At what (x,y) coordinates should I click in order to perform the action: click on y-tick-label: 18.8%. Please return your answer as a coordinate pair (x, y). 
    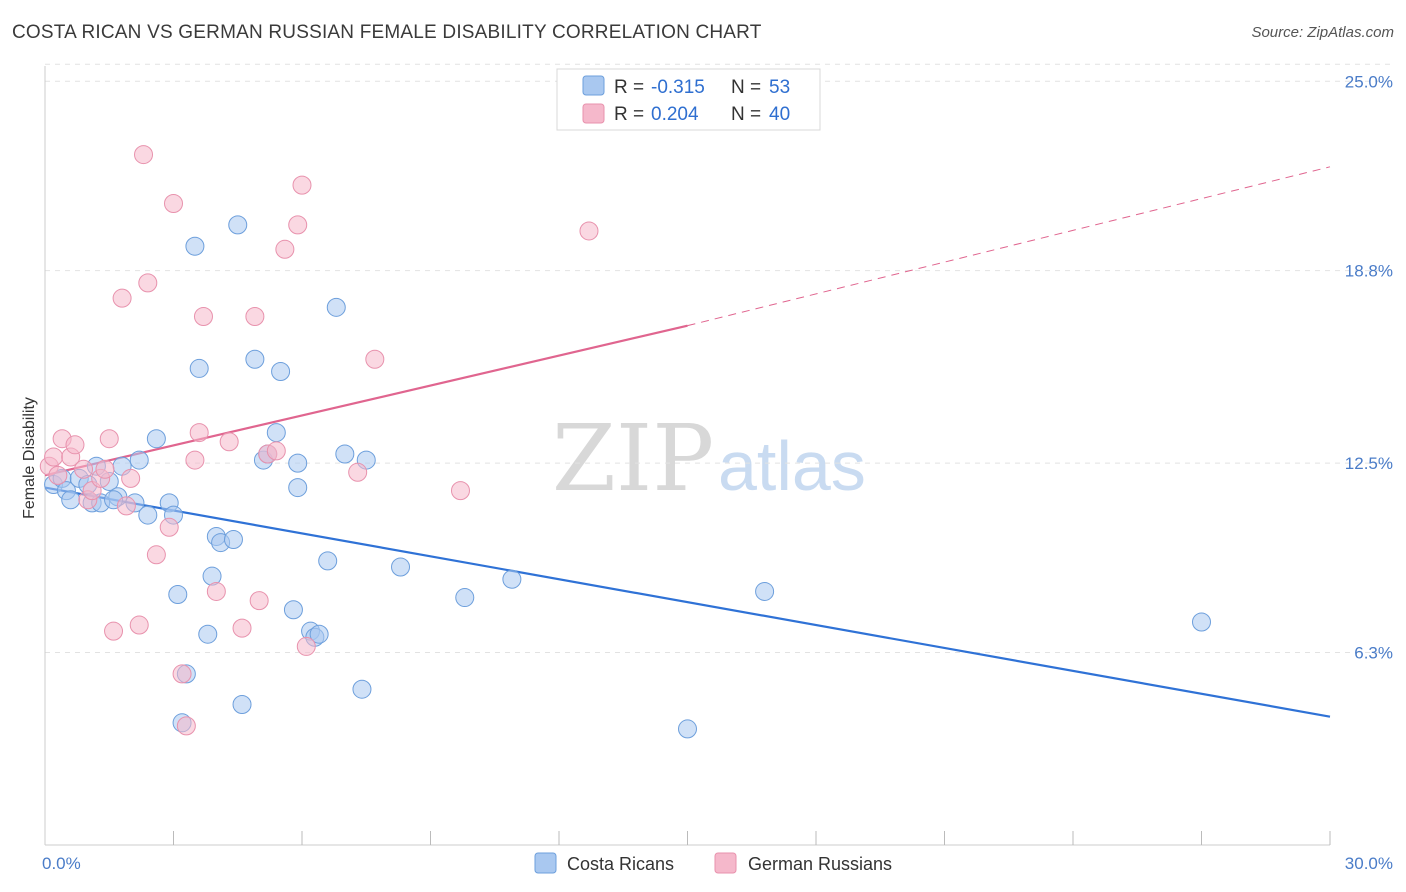
    Looking at the image, I should click on (1369, 271).